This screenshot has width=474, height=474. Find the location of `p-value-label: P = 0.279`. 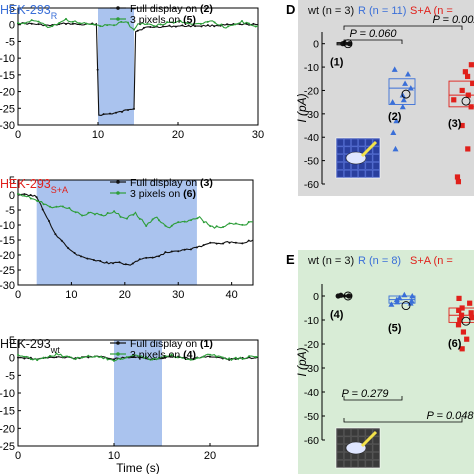

p-value-label: P = 0.279 is located at coordinates (365, 394).